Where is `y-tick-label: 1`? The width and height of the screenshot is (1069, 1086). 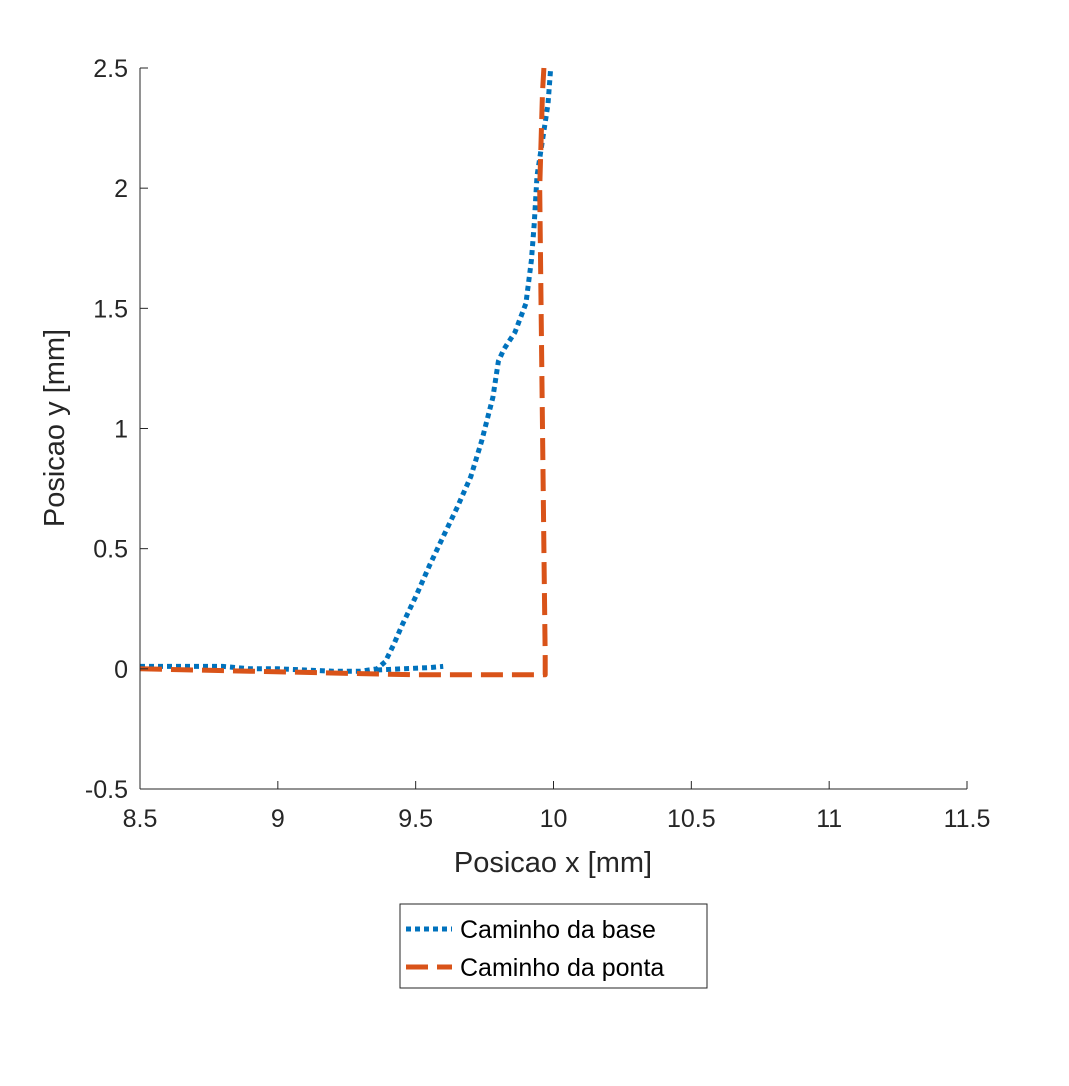
y-tick-label: 1 is located at coordinates (121, 430).